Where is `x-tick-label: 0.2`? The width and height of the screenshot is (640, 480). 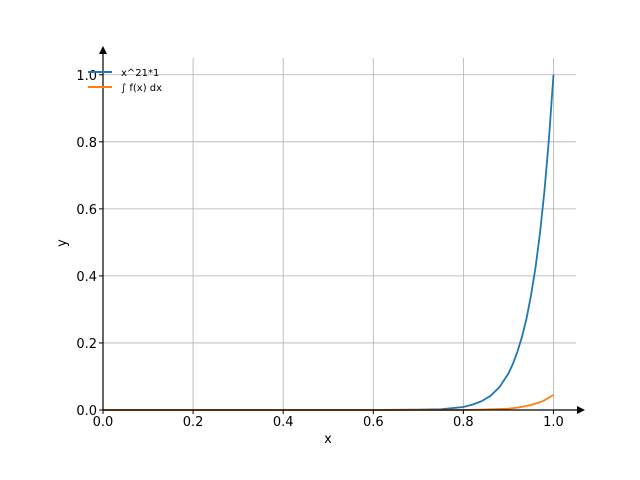 x-tick-label: 0.2 is located at coordinates (193, 422).